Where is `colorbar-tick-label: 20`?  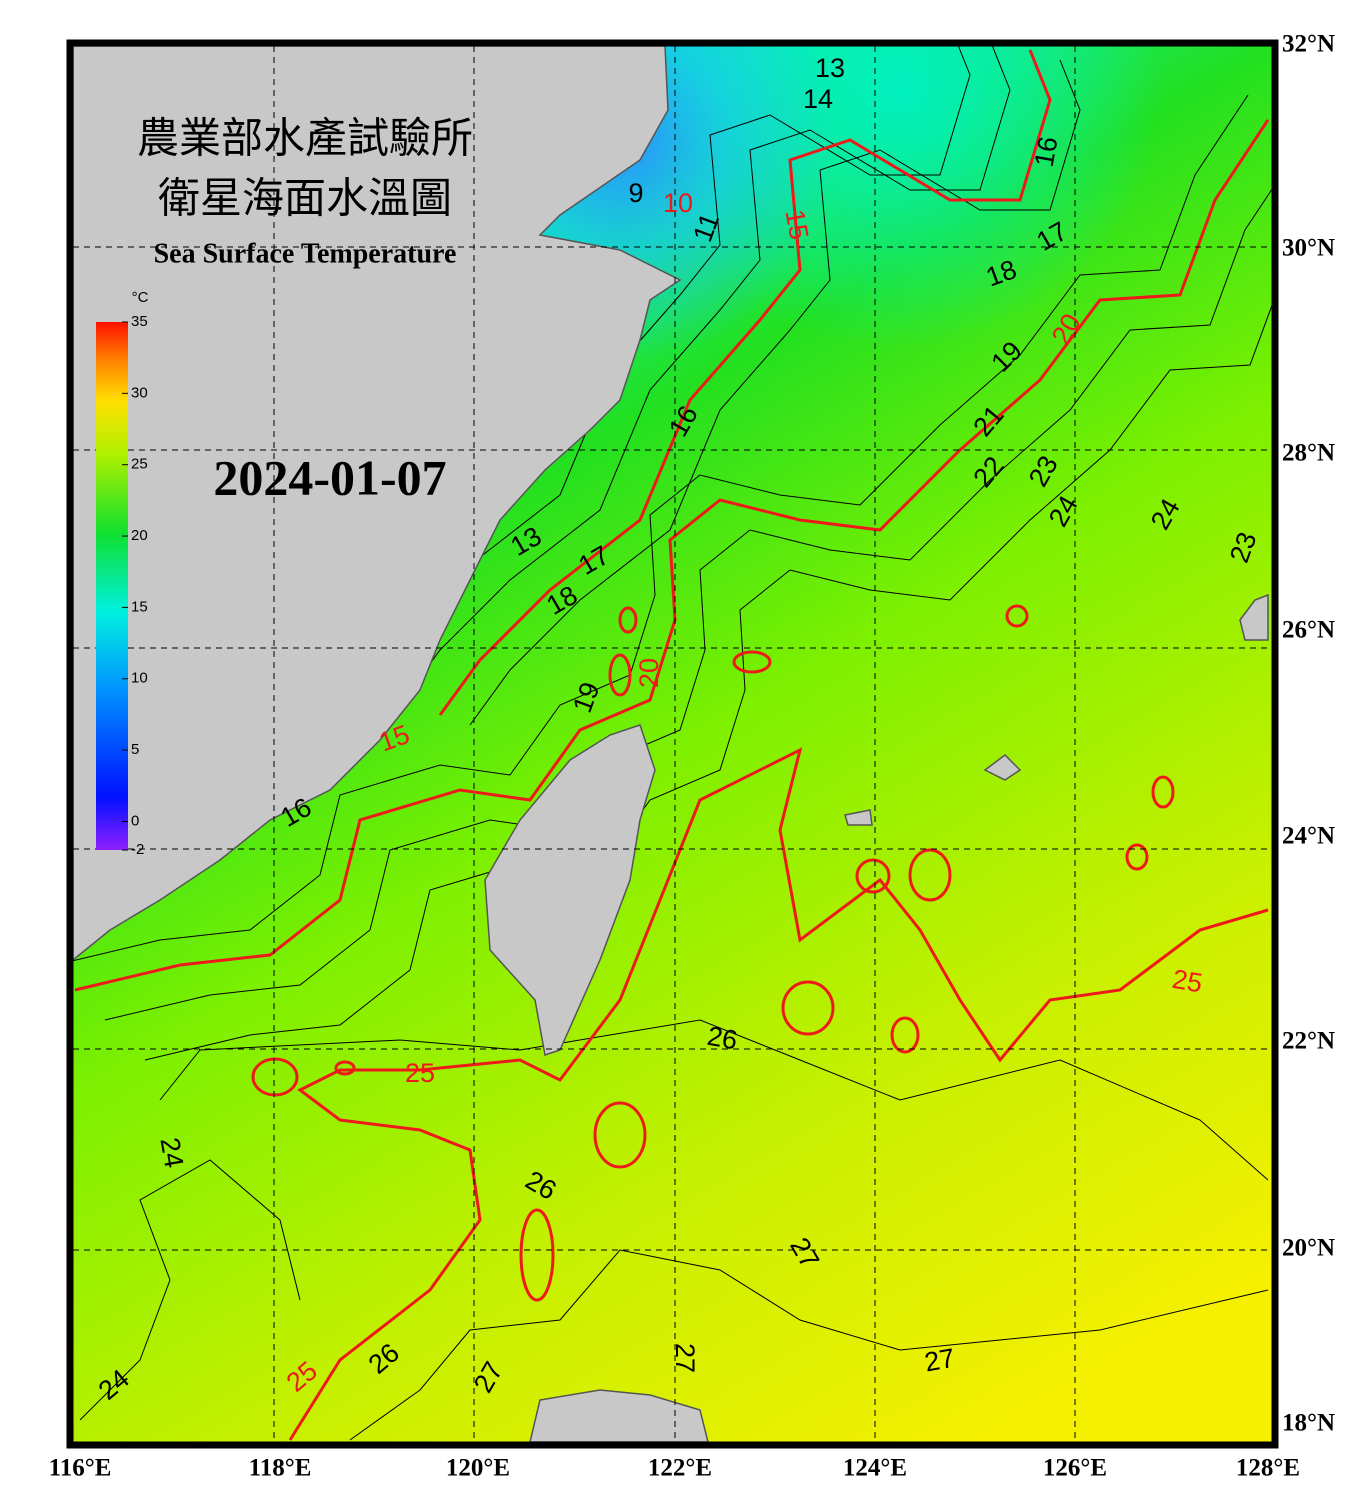
colorbar-tick-label: 20 is located at coordinates (139, 535).